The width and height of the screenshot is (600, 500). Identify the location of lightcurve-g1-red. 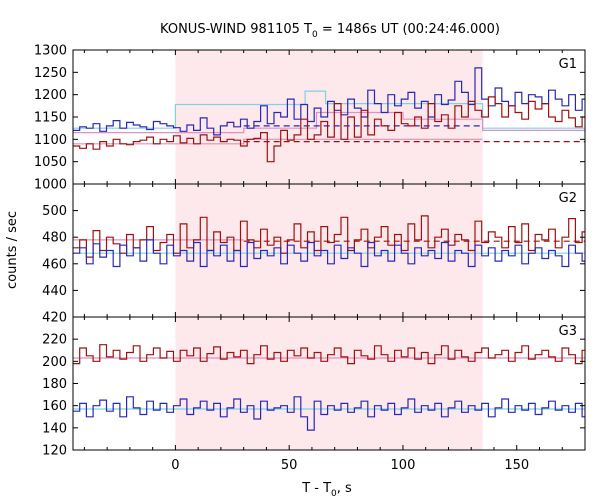
(329, 129).